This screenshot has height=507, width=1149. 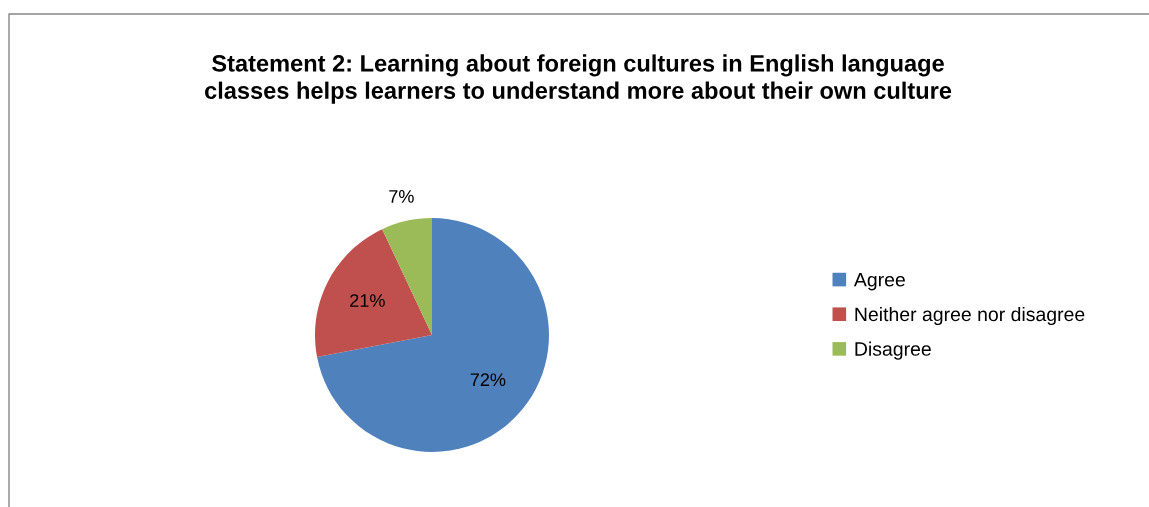 What do you see at coordinates (578, 79) in the screenshot?
I see `chart-title: Statement 2: Learning about foreign cultures in English language classes helps learners to understand more about their own culture` at bounding box center [578, 79].